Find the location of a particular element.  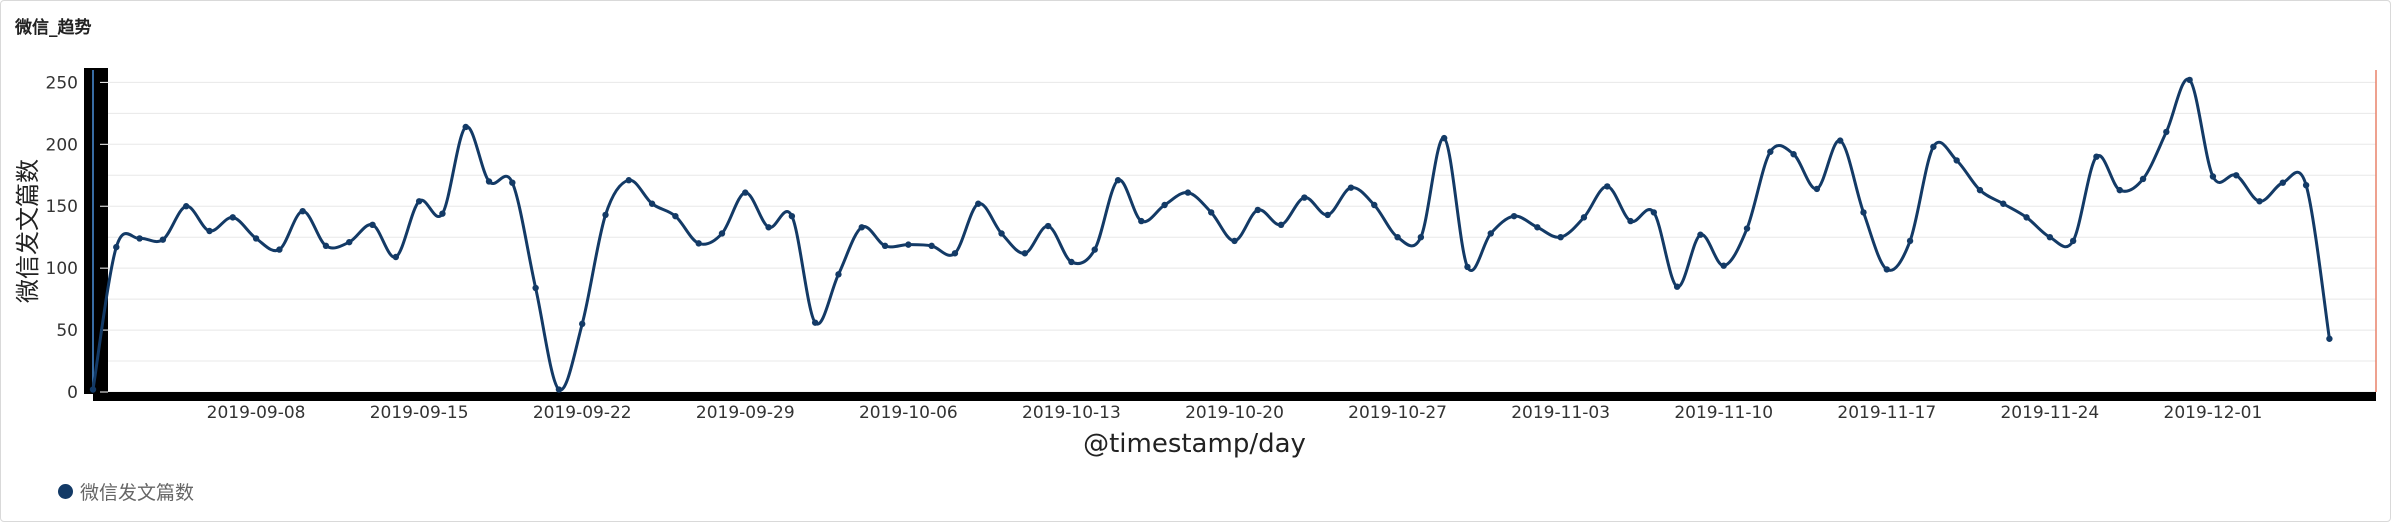

y-tick-label: 0 is located at coordinates (72, 393).